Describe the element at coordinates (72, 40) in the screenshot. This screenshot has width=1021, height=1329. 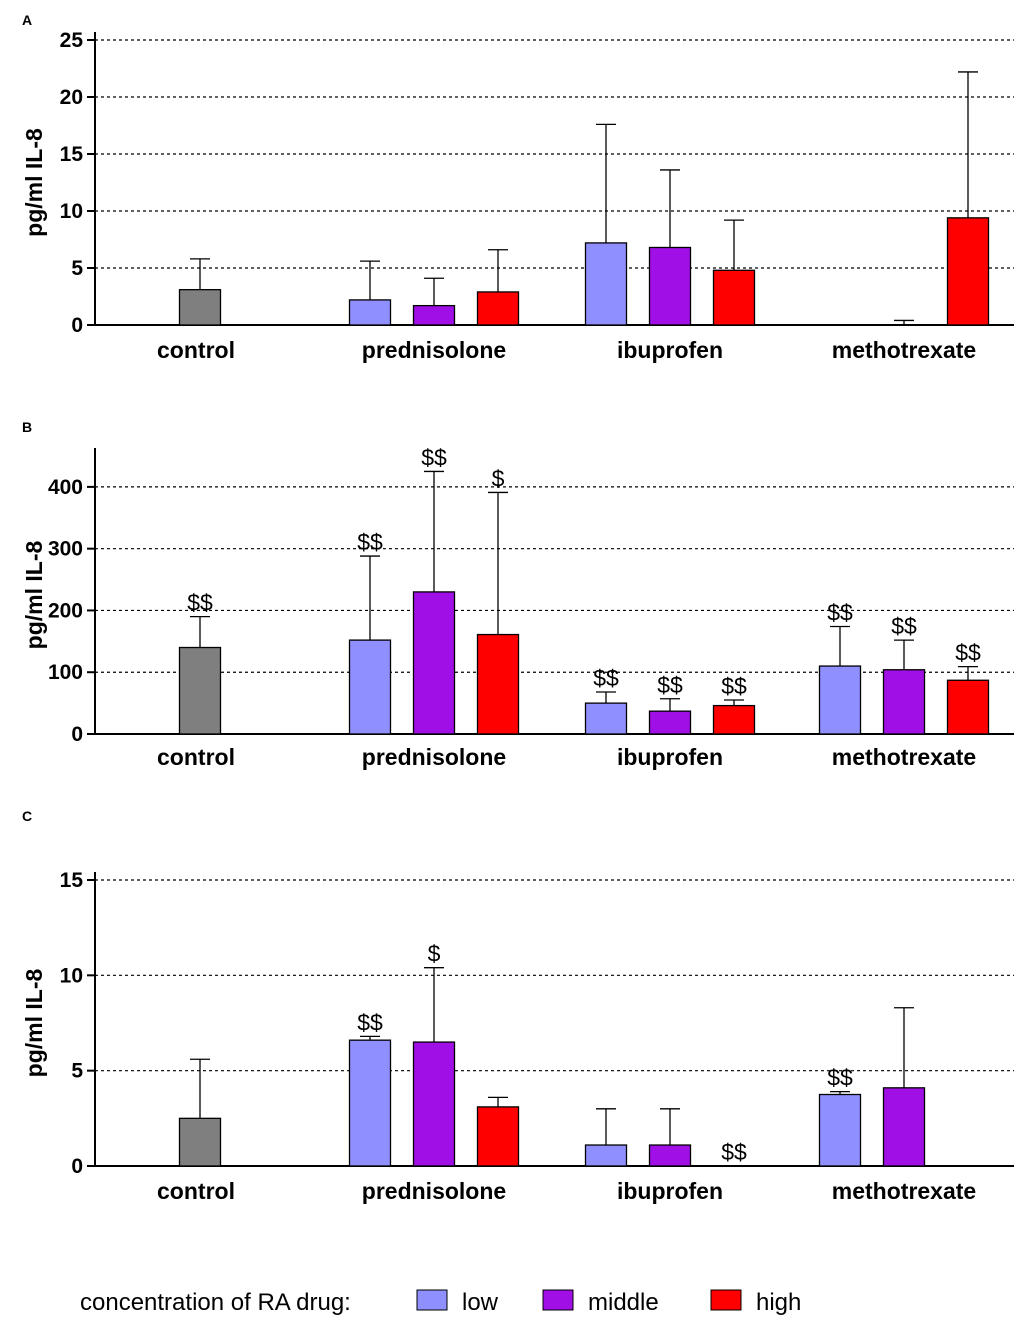
I see `y-tick-label: 25` at that location.